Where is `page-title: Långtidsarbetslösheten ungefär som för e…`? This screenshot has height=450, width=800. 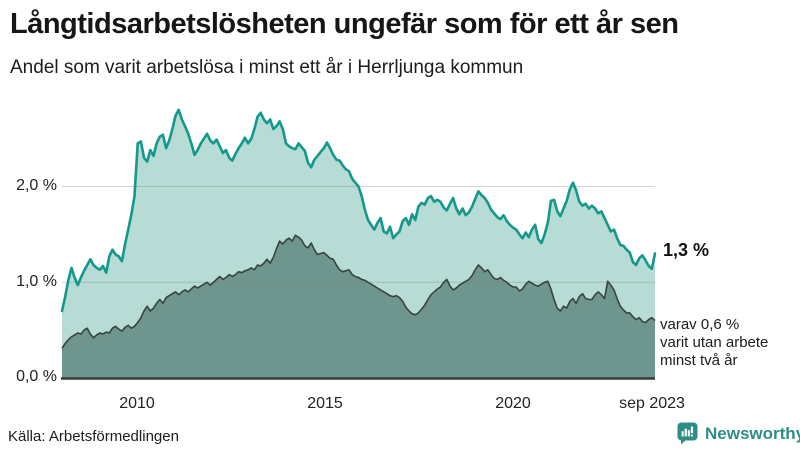
page-title: Långtidsarbetslösheten ungefär som för e… is located at coordinates (344, 24).